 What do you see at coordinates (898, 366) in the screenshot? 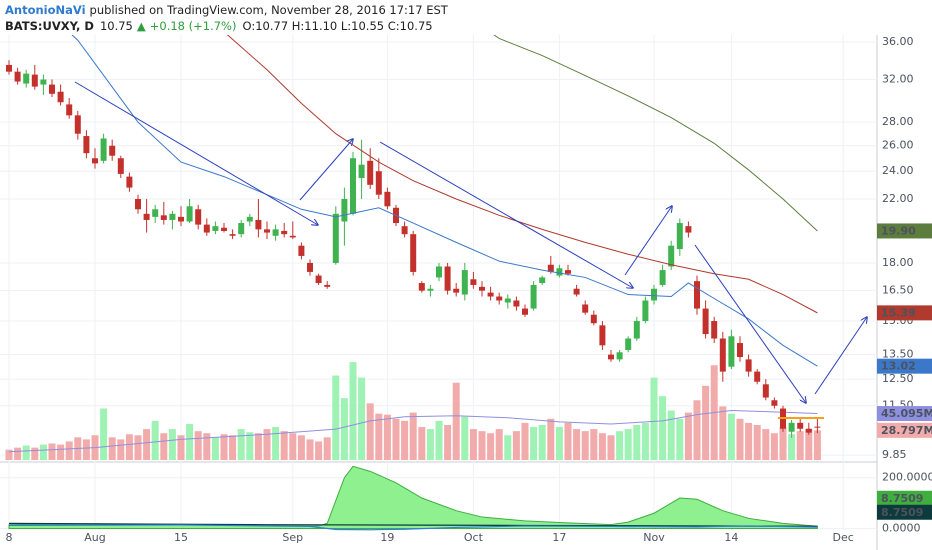
I see `axis-tag-label: 13.02` at bounding box center [898, 366].